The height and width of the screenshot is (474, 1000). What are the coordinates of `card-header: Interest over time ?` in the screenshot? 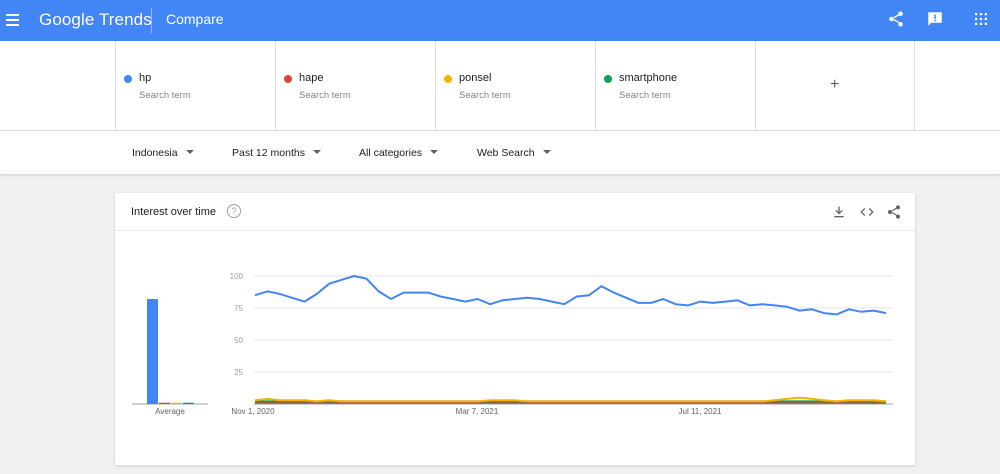 It's located at (515, 212).